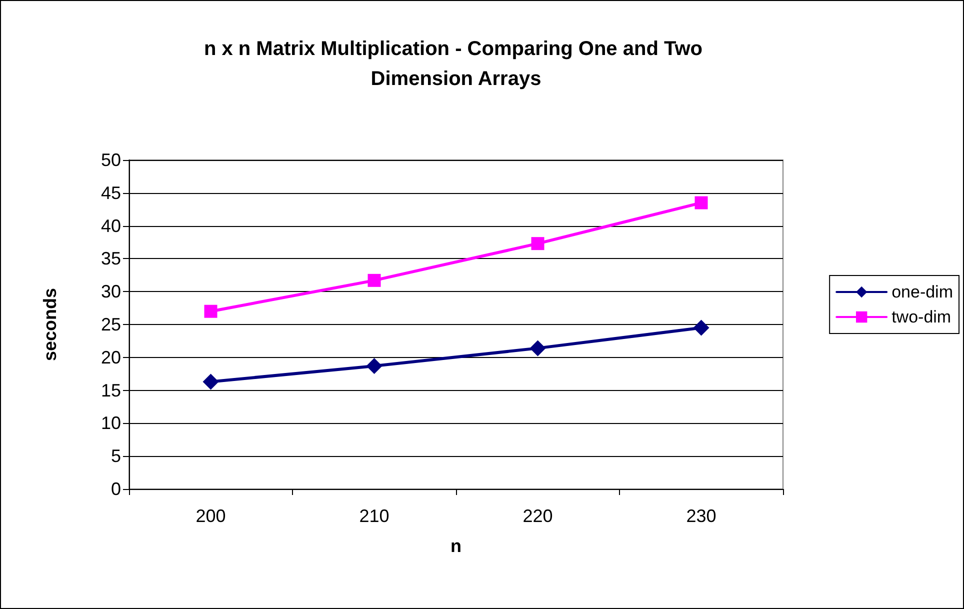  I want to click on y-tick-label: 35, so click(110, 258).